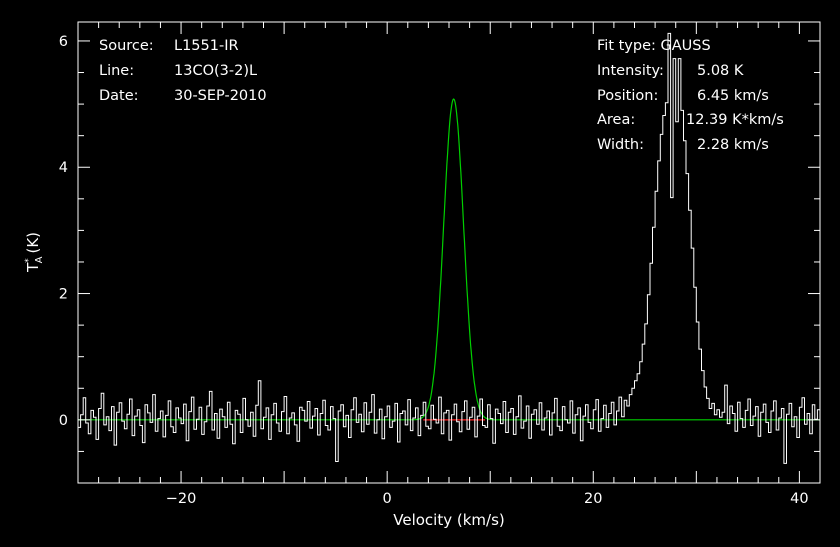  What do you see at coordinates (220, 96) in the screenshot?
I see `date-value: 30-SEP-2010` at bounding box center [220, 96].